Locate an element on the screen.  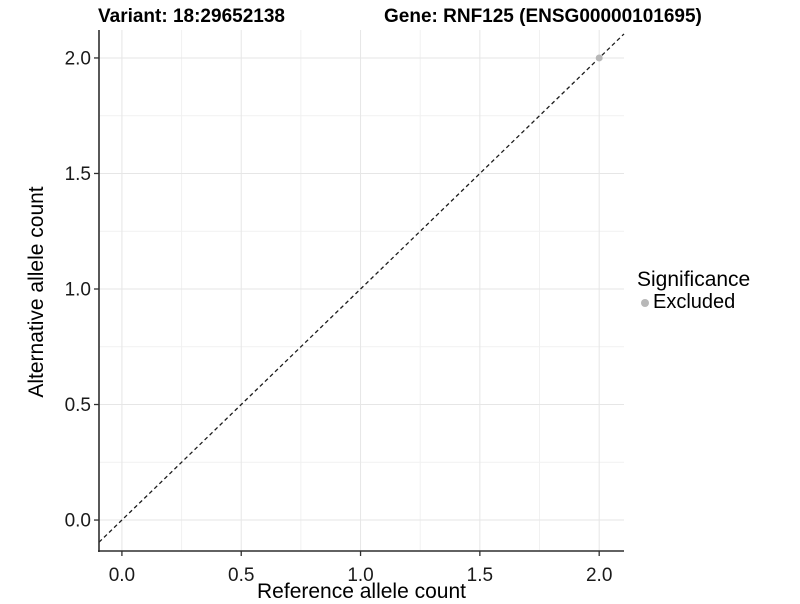
legend-entry-excluded: Excluded is located at coordinates (693, 302).